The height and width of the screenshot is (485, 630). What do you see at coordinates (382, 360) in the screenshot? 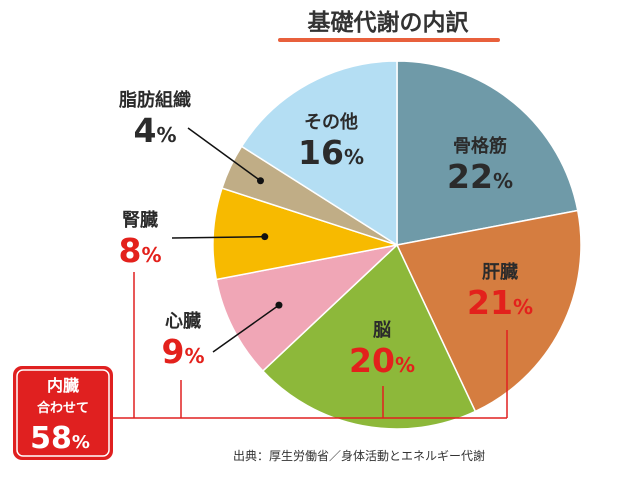
I see `slice-value-2: 20%` at bounding box center [382, 360].